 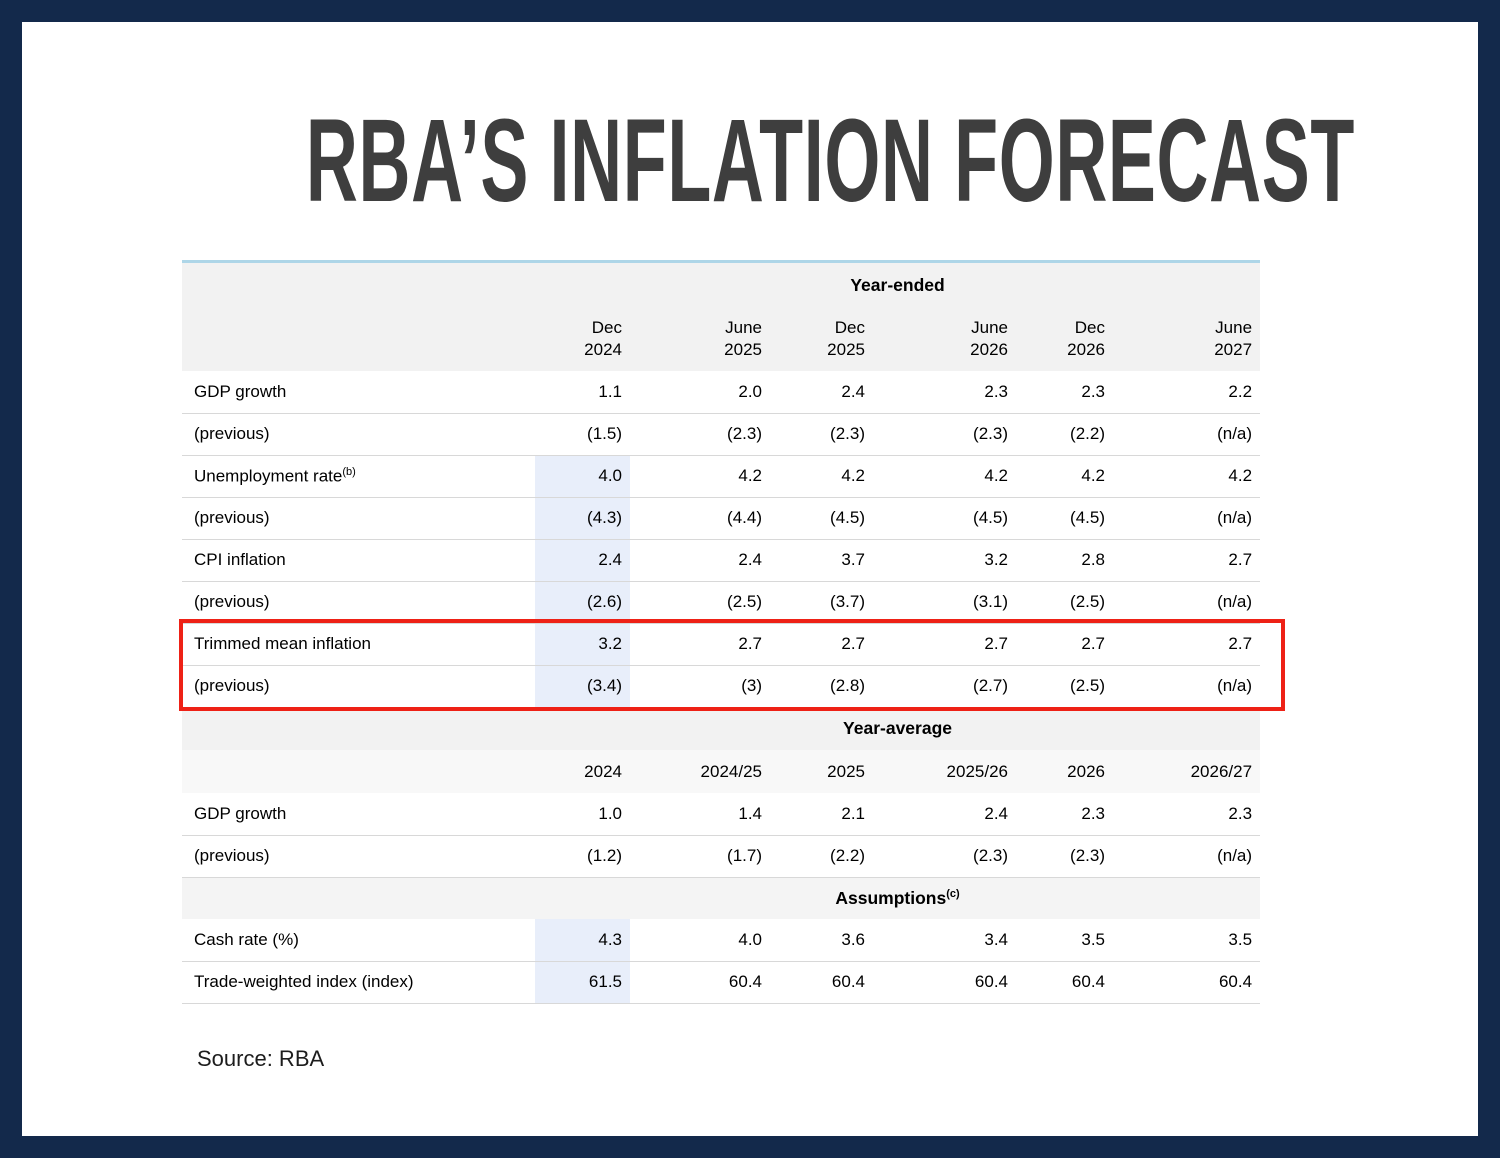 What do you see at coordinates (582, 982) in the screenshot?
I see `value-cell: 61.5` at bounding box center [582, 982].